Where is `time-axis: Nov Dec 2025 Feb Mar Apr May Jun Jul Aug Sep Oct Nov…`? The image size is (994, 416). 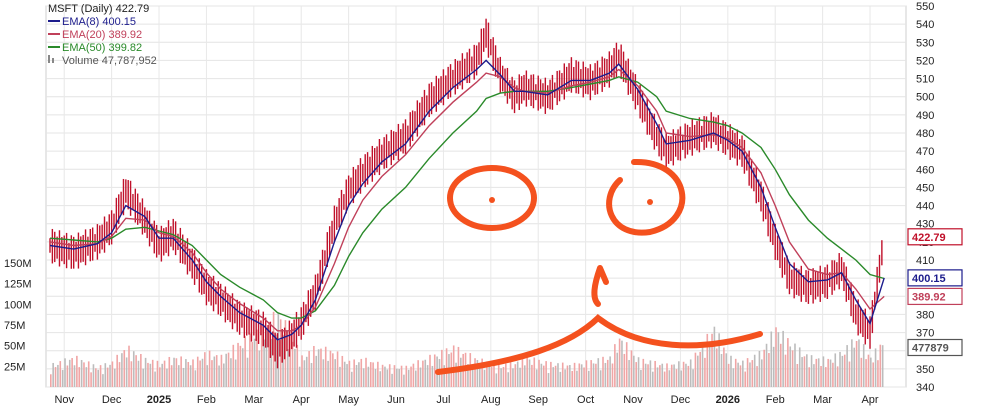
time-axis: Nov Dec 2025 Feb Mar Apr May Jun Jul Aug Sep Oct Nov… is located at coordinates (466, 400).